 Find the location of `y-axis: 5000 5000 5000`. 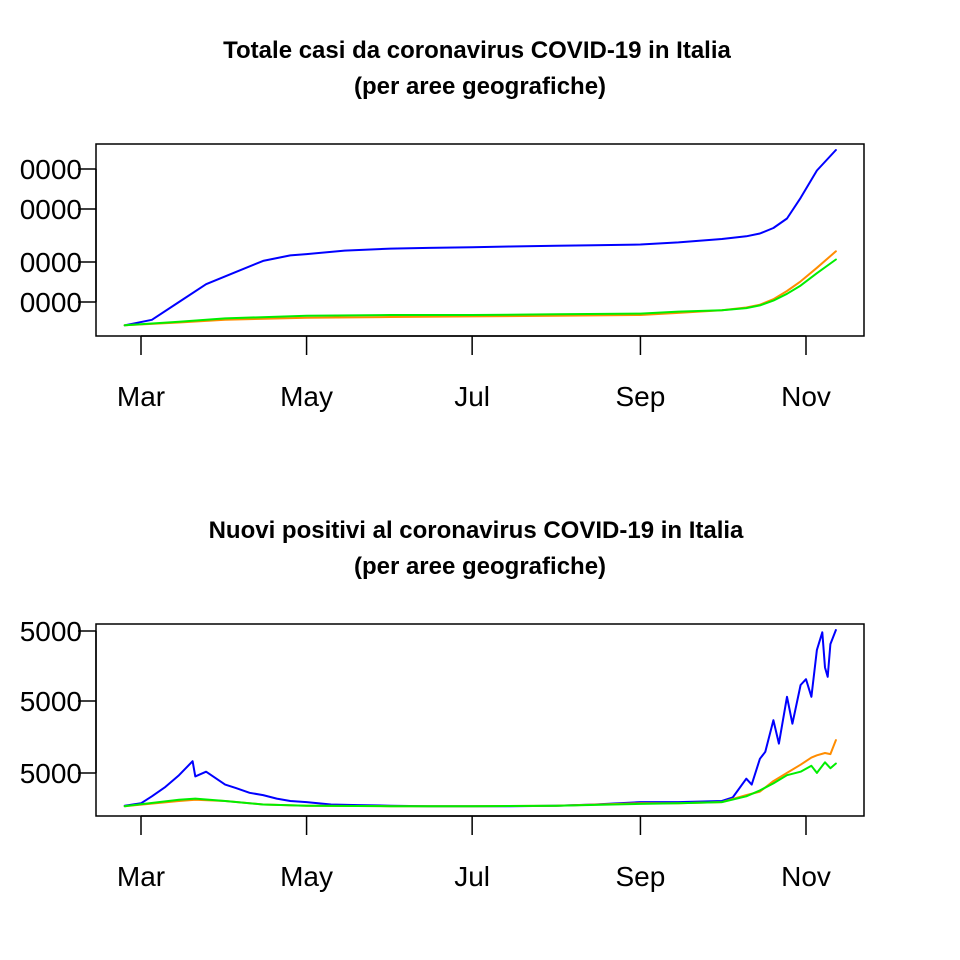

y-axis: 5000 5000 5000 is located at coordinates (58, 702).